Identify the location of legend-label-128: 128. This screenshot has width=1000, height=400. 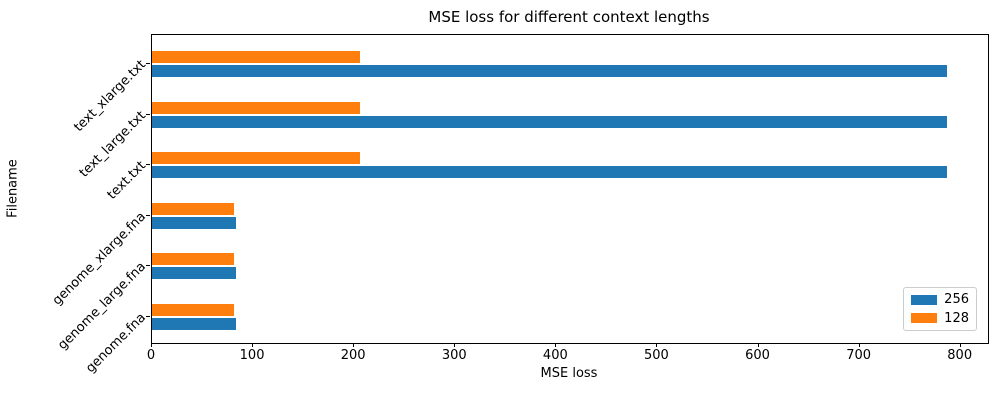
(956, 318).